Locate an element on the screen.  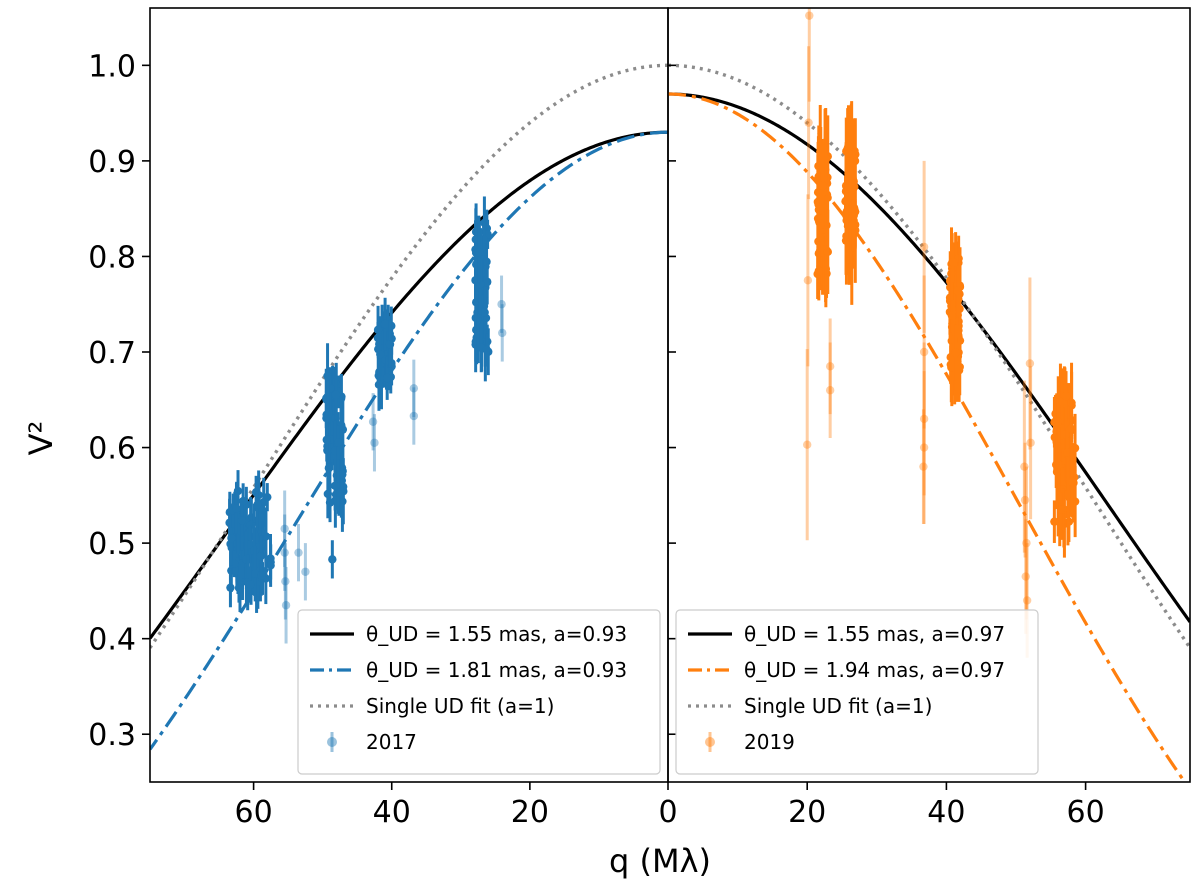
legend-label: Single UD fit (a=1) is located at coordinates (460, 706).